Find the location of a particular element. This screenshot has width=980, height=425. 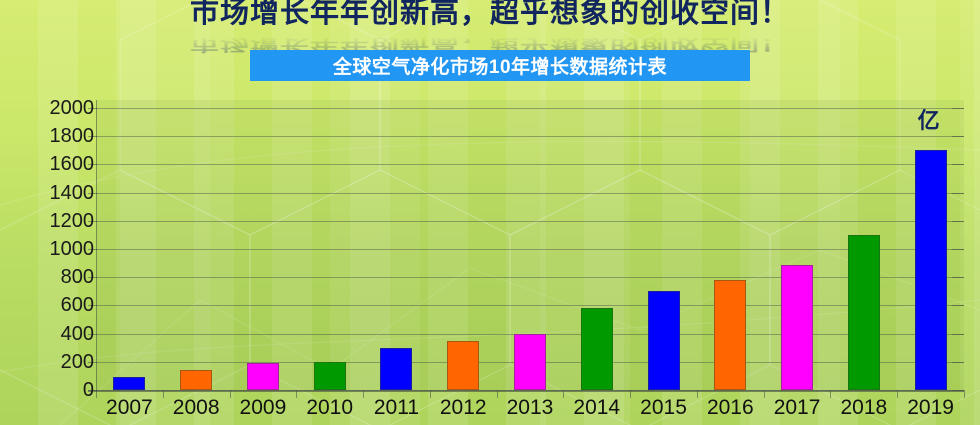

y-axis-label: 1600 is located at coordinates (72, 164).